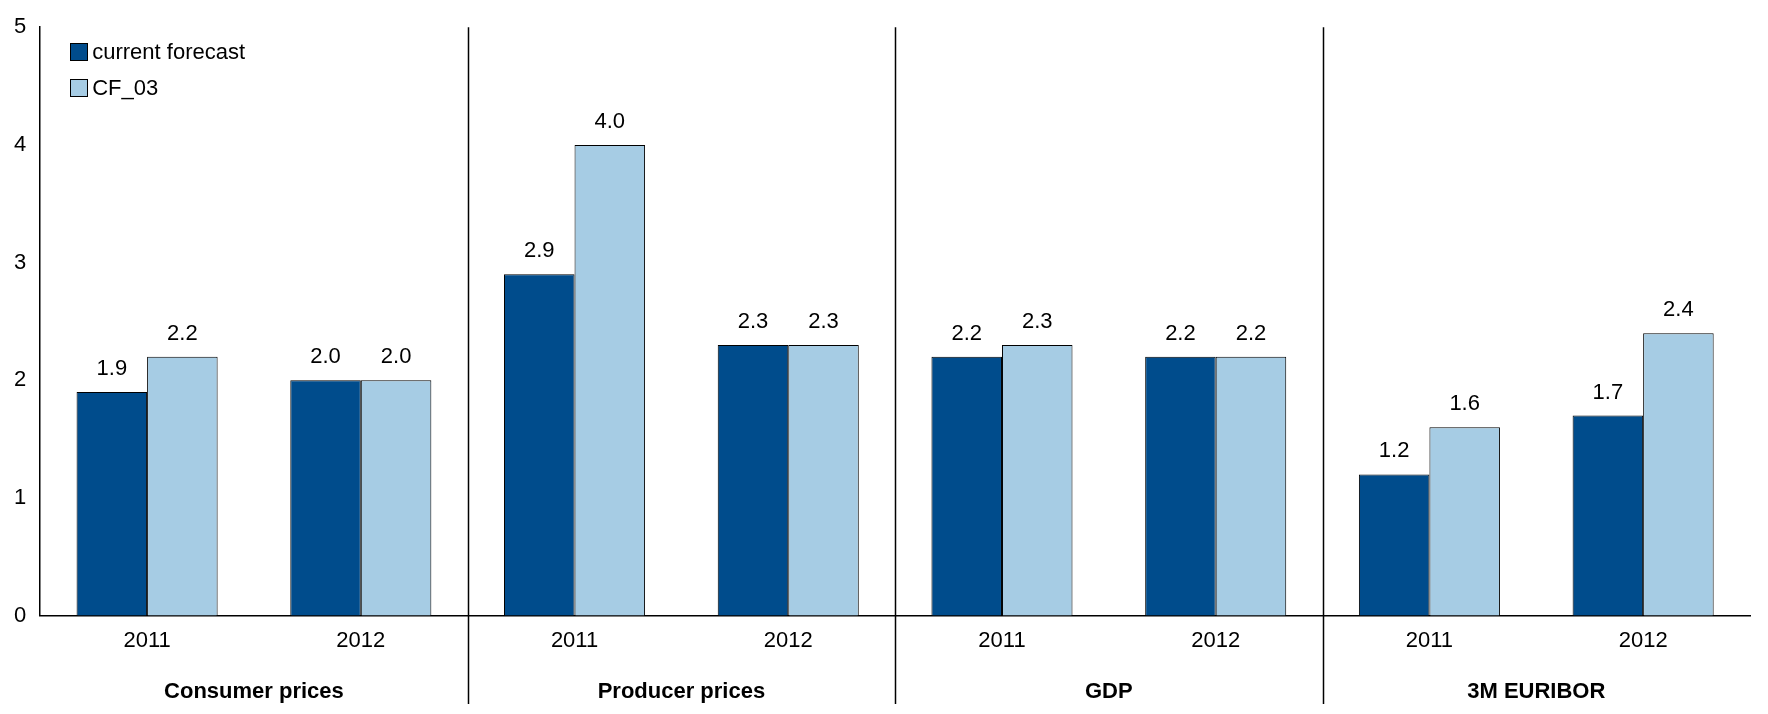 Image resolution: width=1768 pixels, height=714 pixels. What do you see at coordinates (254, 690) in the screenshot?
I see `text: Consumer prices` at bounding box center [254, 690].